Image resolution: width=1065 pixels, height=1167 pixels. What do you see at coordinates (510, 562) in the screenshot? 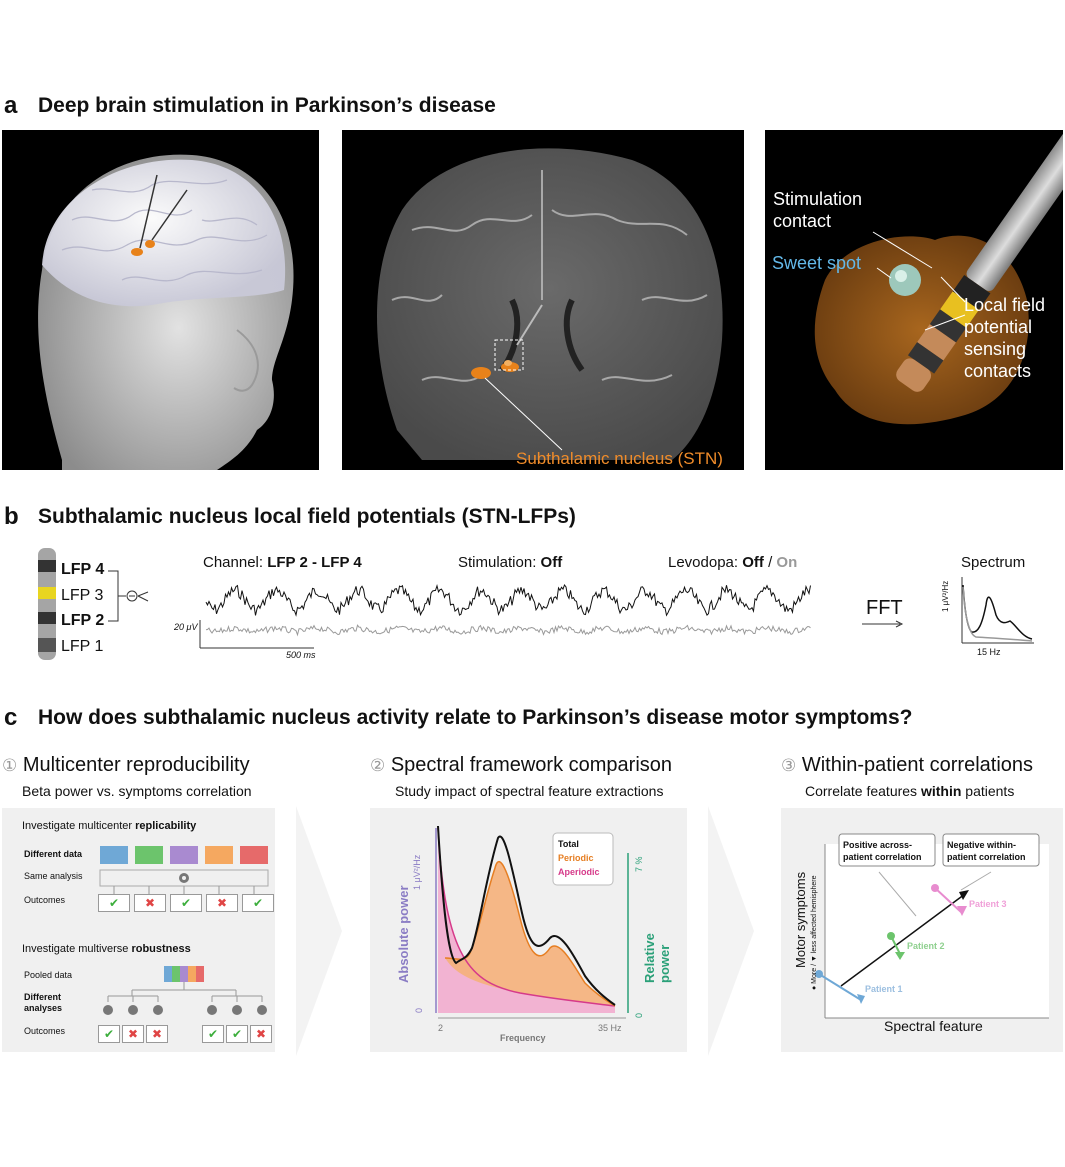
I see `stimulation-info: Stimulation: Off` at bounding box center [510, 562].